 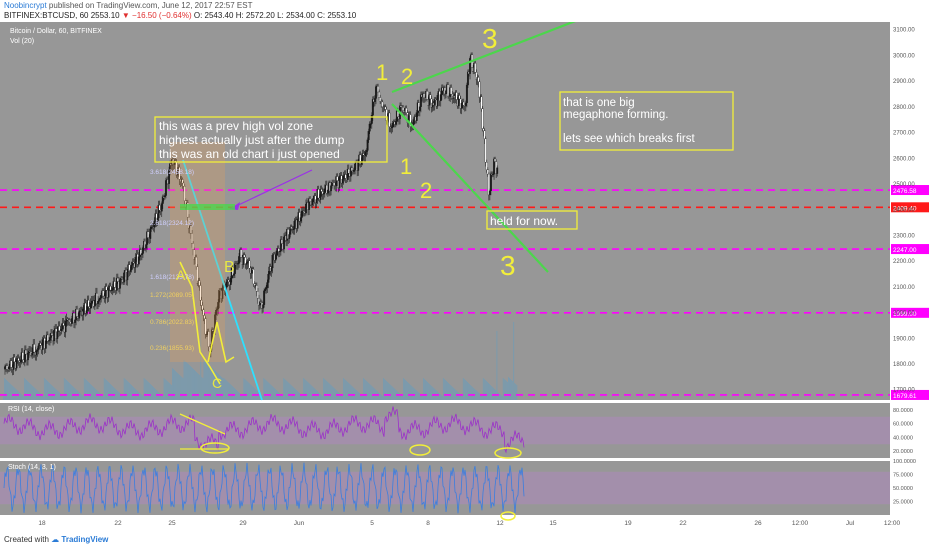 What do you see at coordinates (249, 154) in the screenshot?
I see `annotation-text-1: this was an old chart i just opened` at bounding box center [249, 154].